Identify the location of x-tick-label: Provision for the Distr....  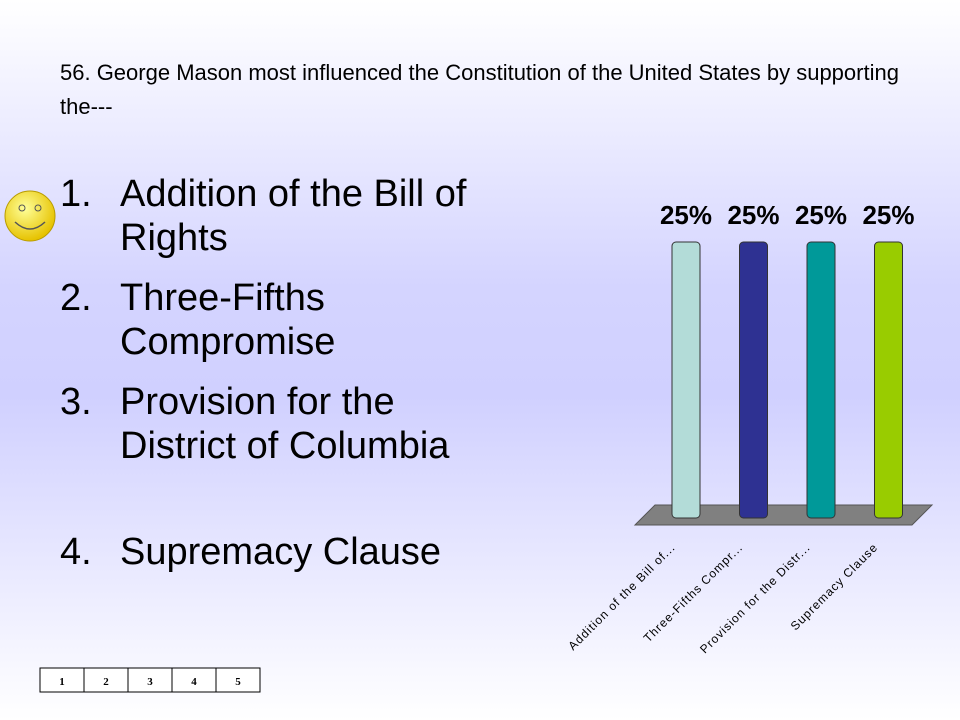
(755, 598).